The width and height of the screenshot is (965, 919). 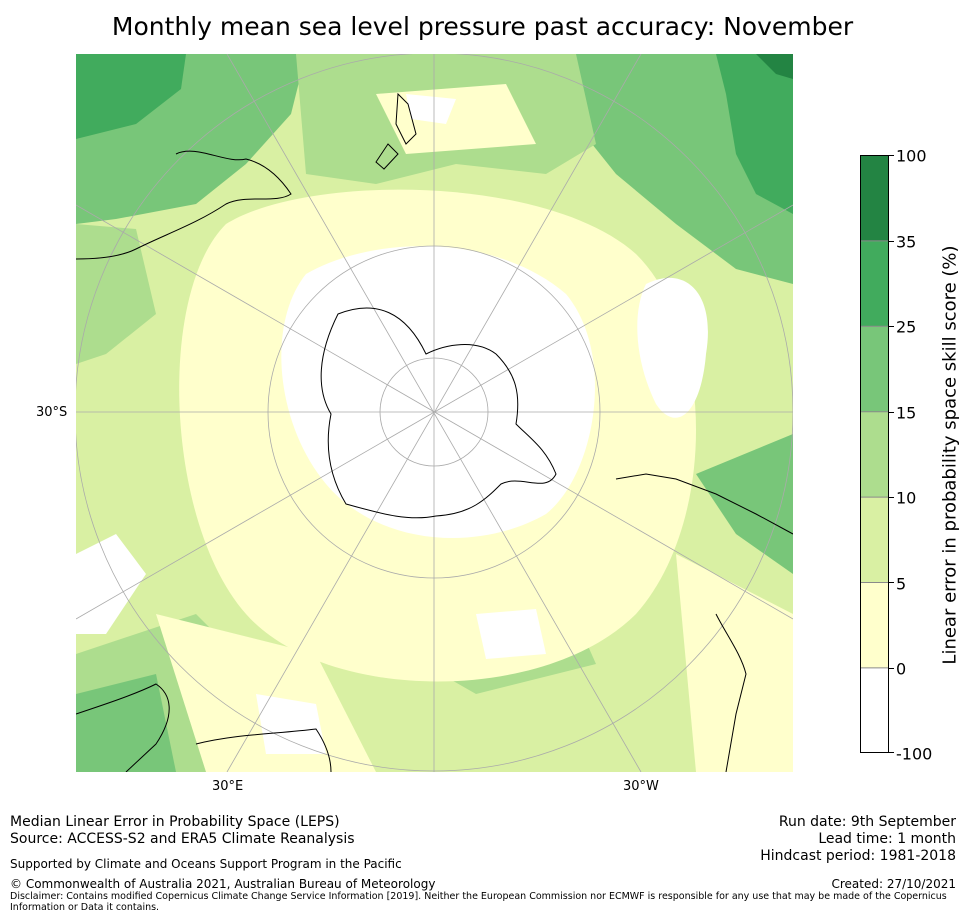 What do you see at coordinates (641, 786) in the screenshot?
I see `lon-label-30w: 30°W` at bounding box center [641, 786].